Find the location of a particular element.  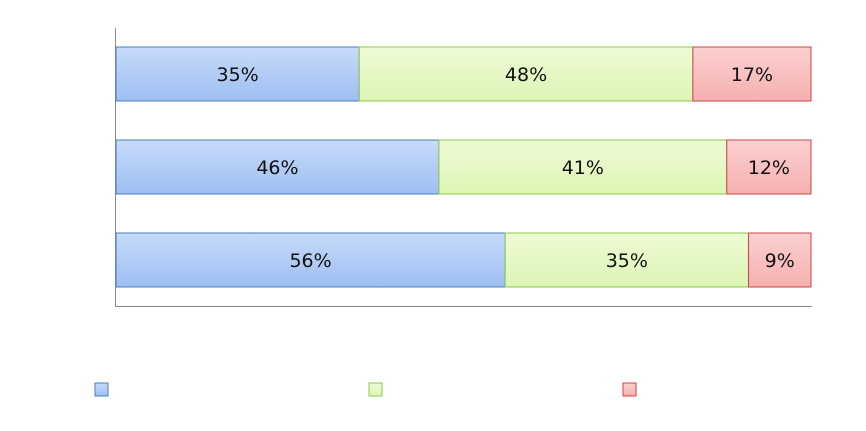

data-label-series-2-row-1: 48% is located at coordinates (526, 75).